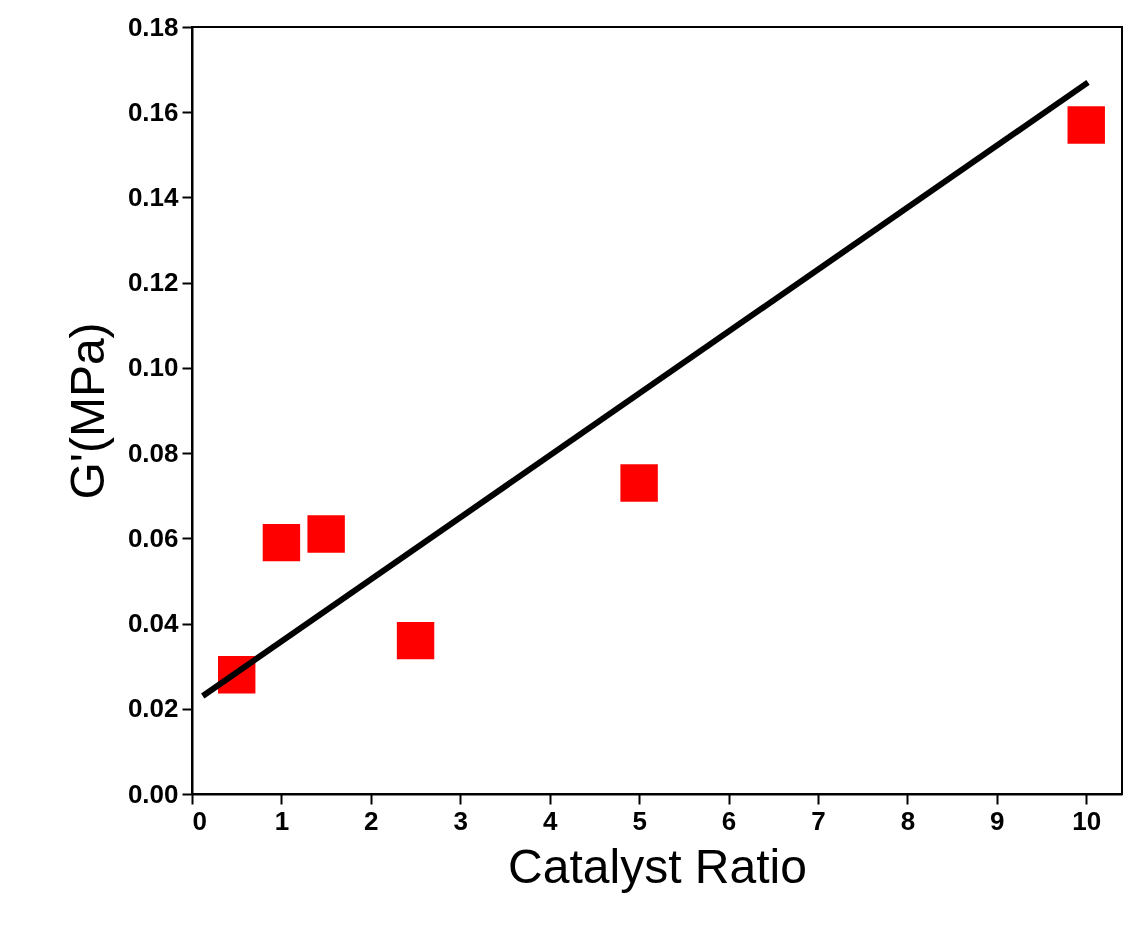 The width and height of the screenshot is (1143, 930). I want to click on y-axis-title: G'(MPa), so click(87, 411).